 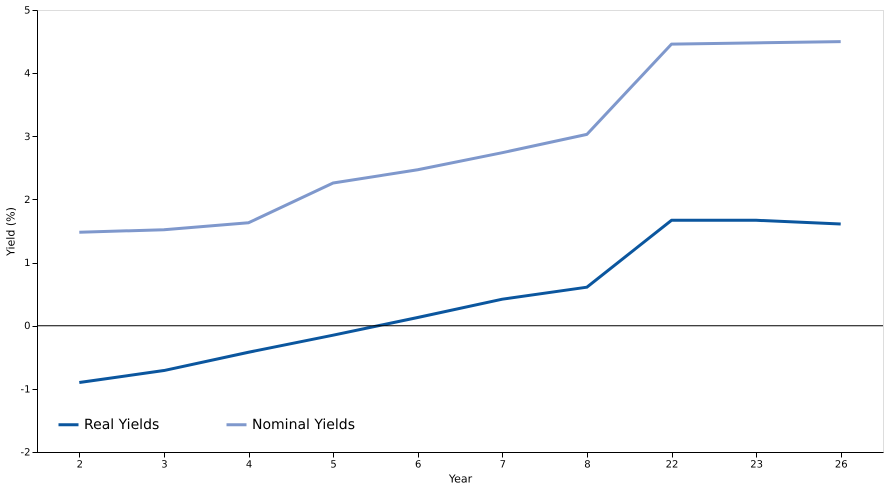 I want to click on x-tick-label: 2, so click(x=79, y=465).